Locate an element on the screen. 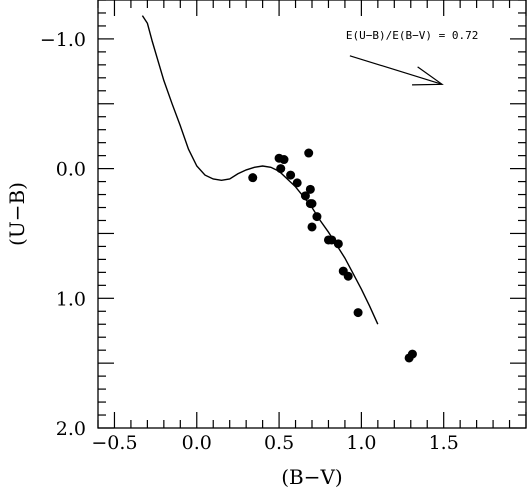  y-tick-label: 1.0 is located at coordinates (71, 299).